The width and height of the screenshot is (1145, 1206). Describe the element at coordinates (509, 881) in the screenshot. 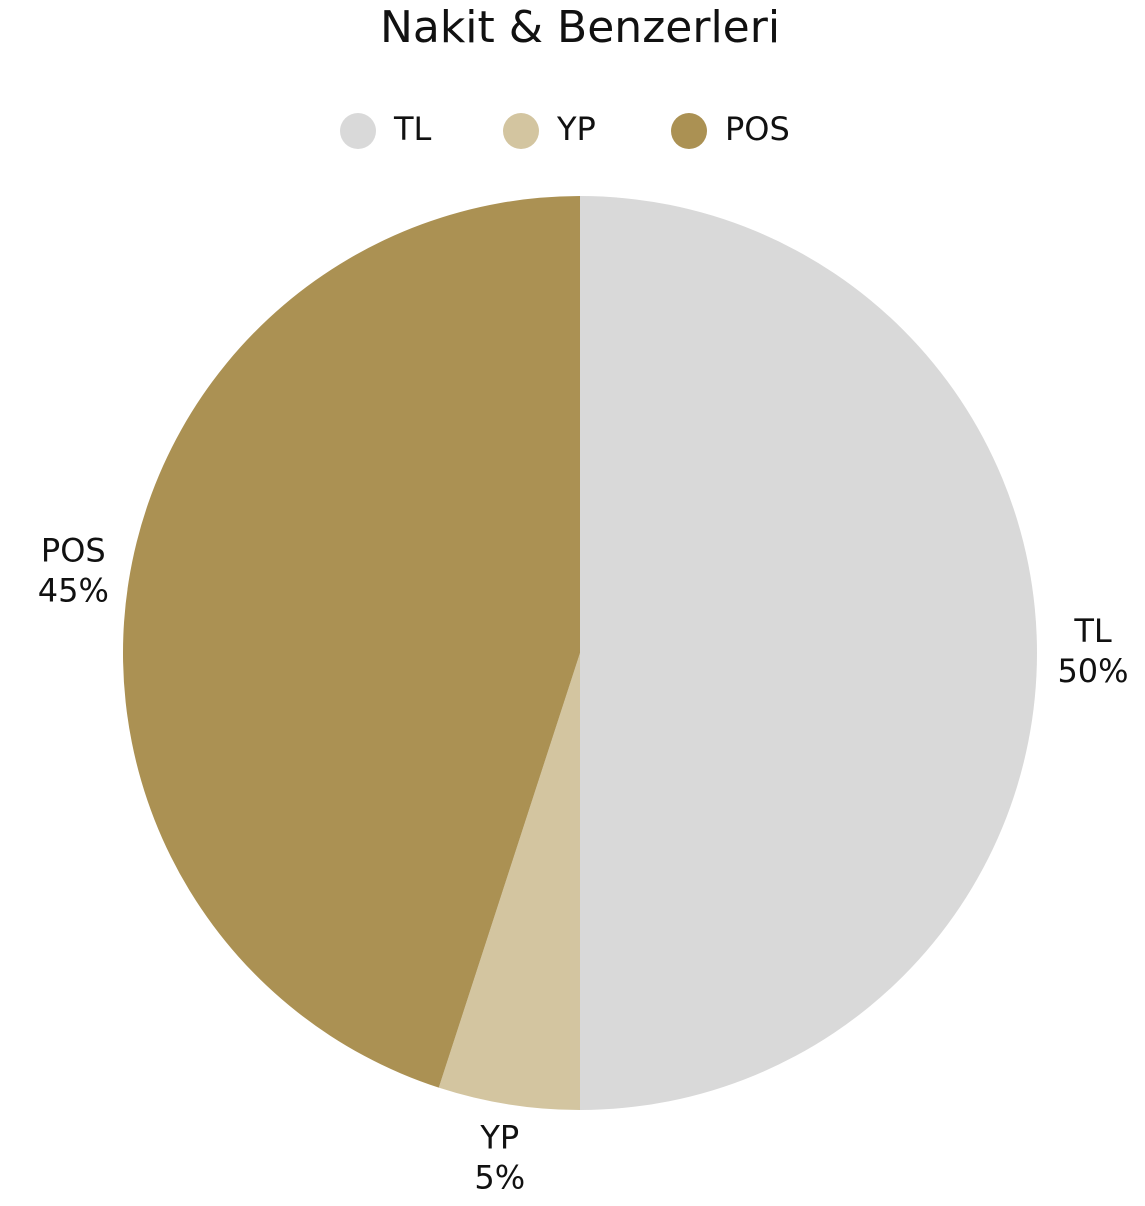

I see `pie-slice` at that location.